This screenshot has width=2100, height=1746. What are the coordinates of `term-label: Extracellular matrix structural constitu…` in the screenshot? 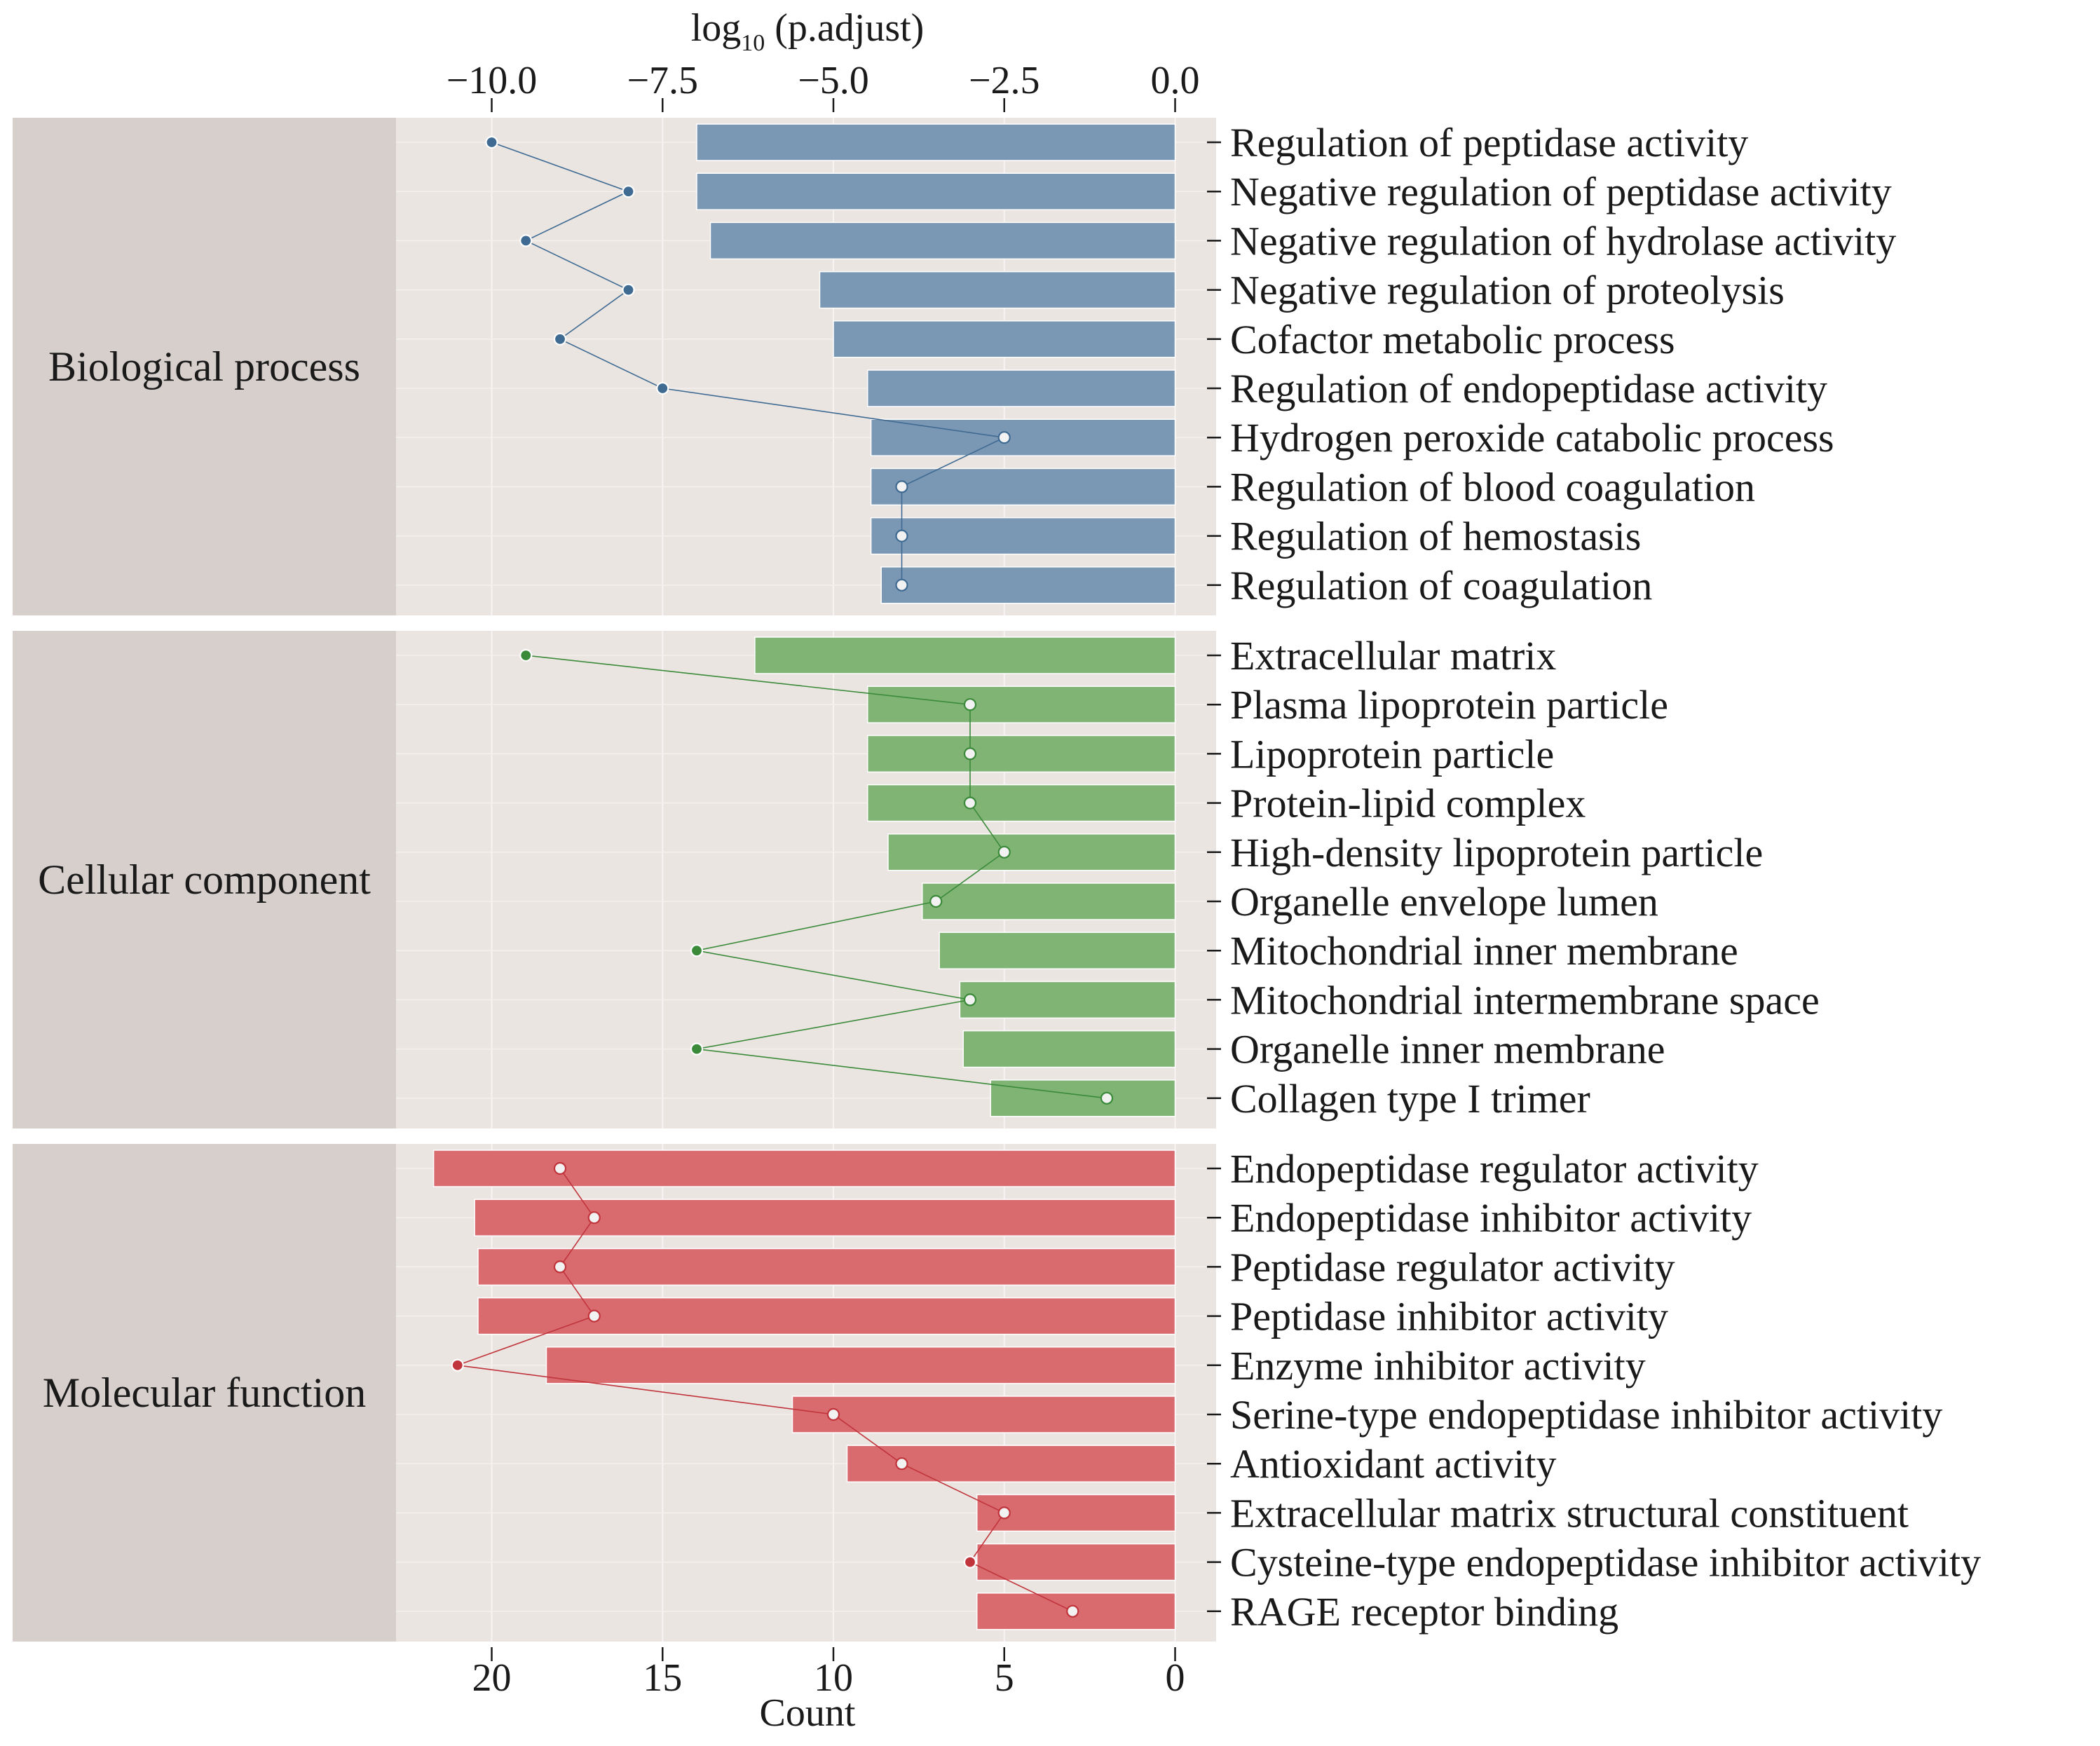 It's located at (1570, 1513).